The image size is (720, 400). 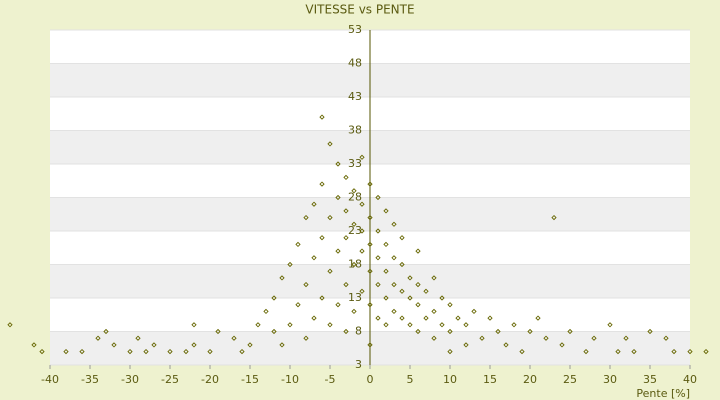 I want to click on y-tick-label: 43, so click(x=355, y=96).